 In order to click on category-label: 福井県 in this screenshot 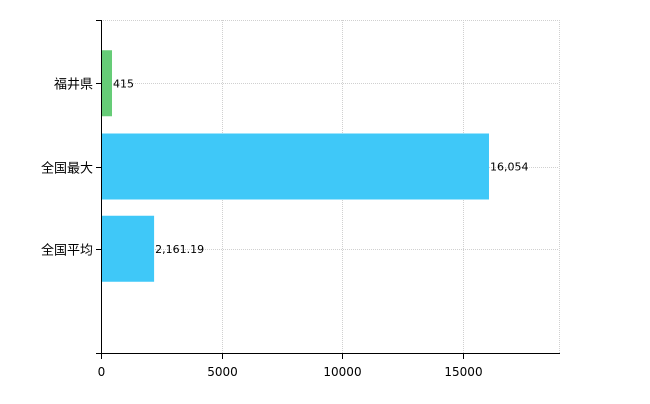, I will do `click(73, 85)`.